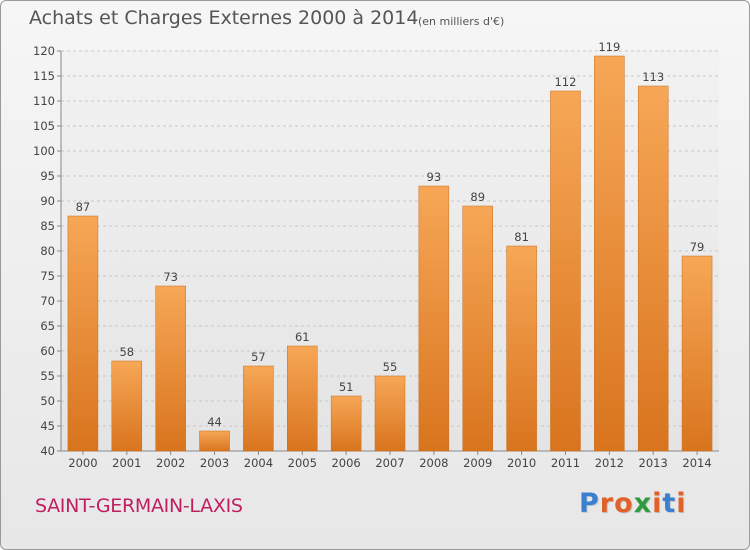 The image size is (750, 550). Describe the element at coordinates (390, 367) in the screenshot. I see `data-label: 55` at that location.